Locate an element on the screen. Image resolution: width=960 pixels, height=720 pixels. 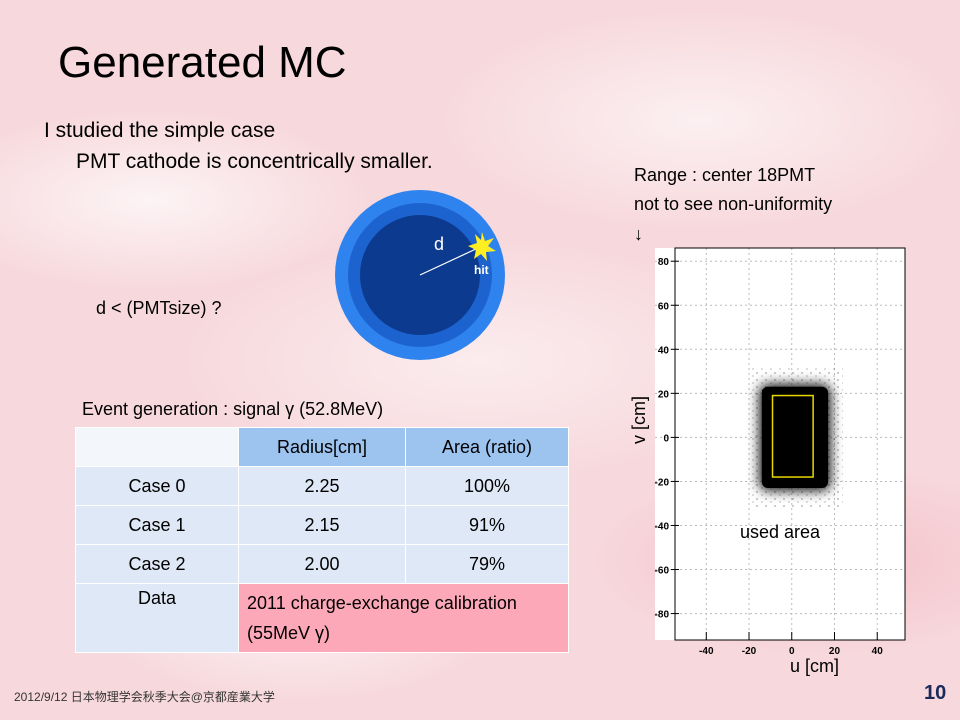
cell: 91% is located at coordinates (487, 525).